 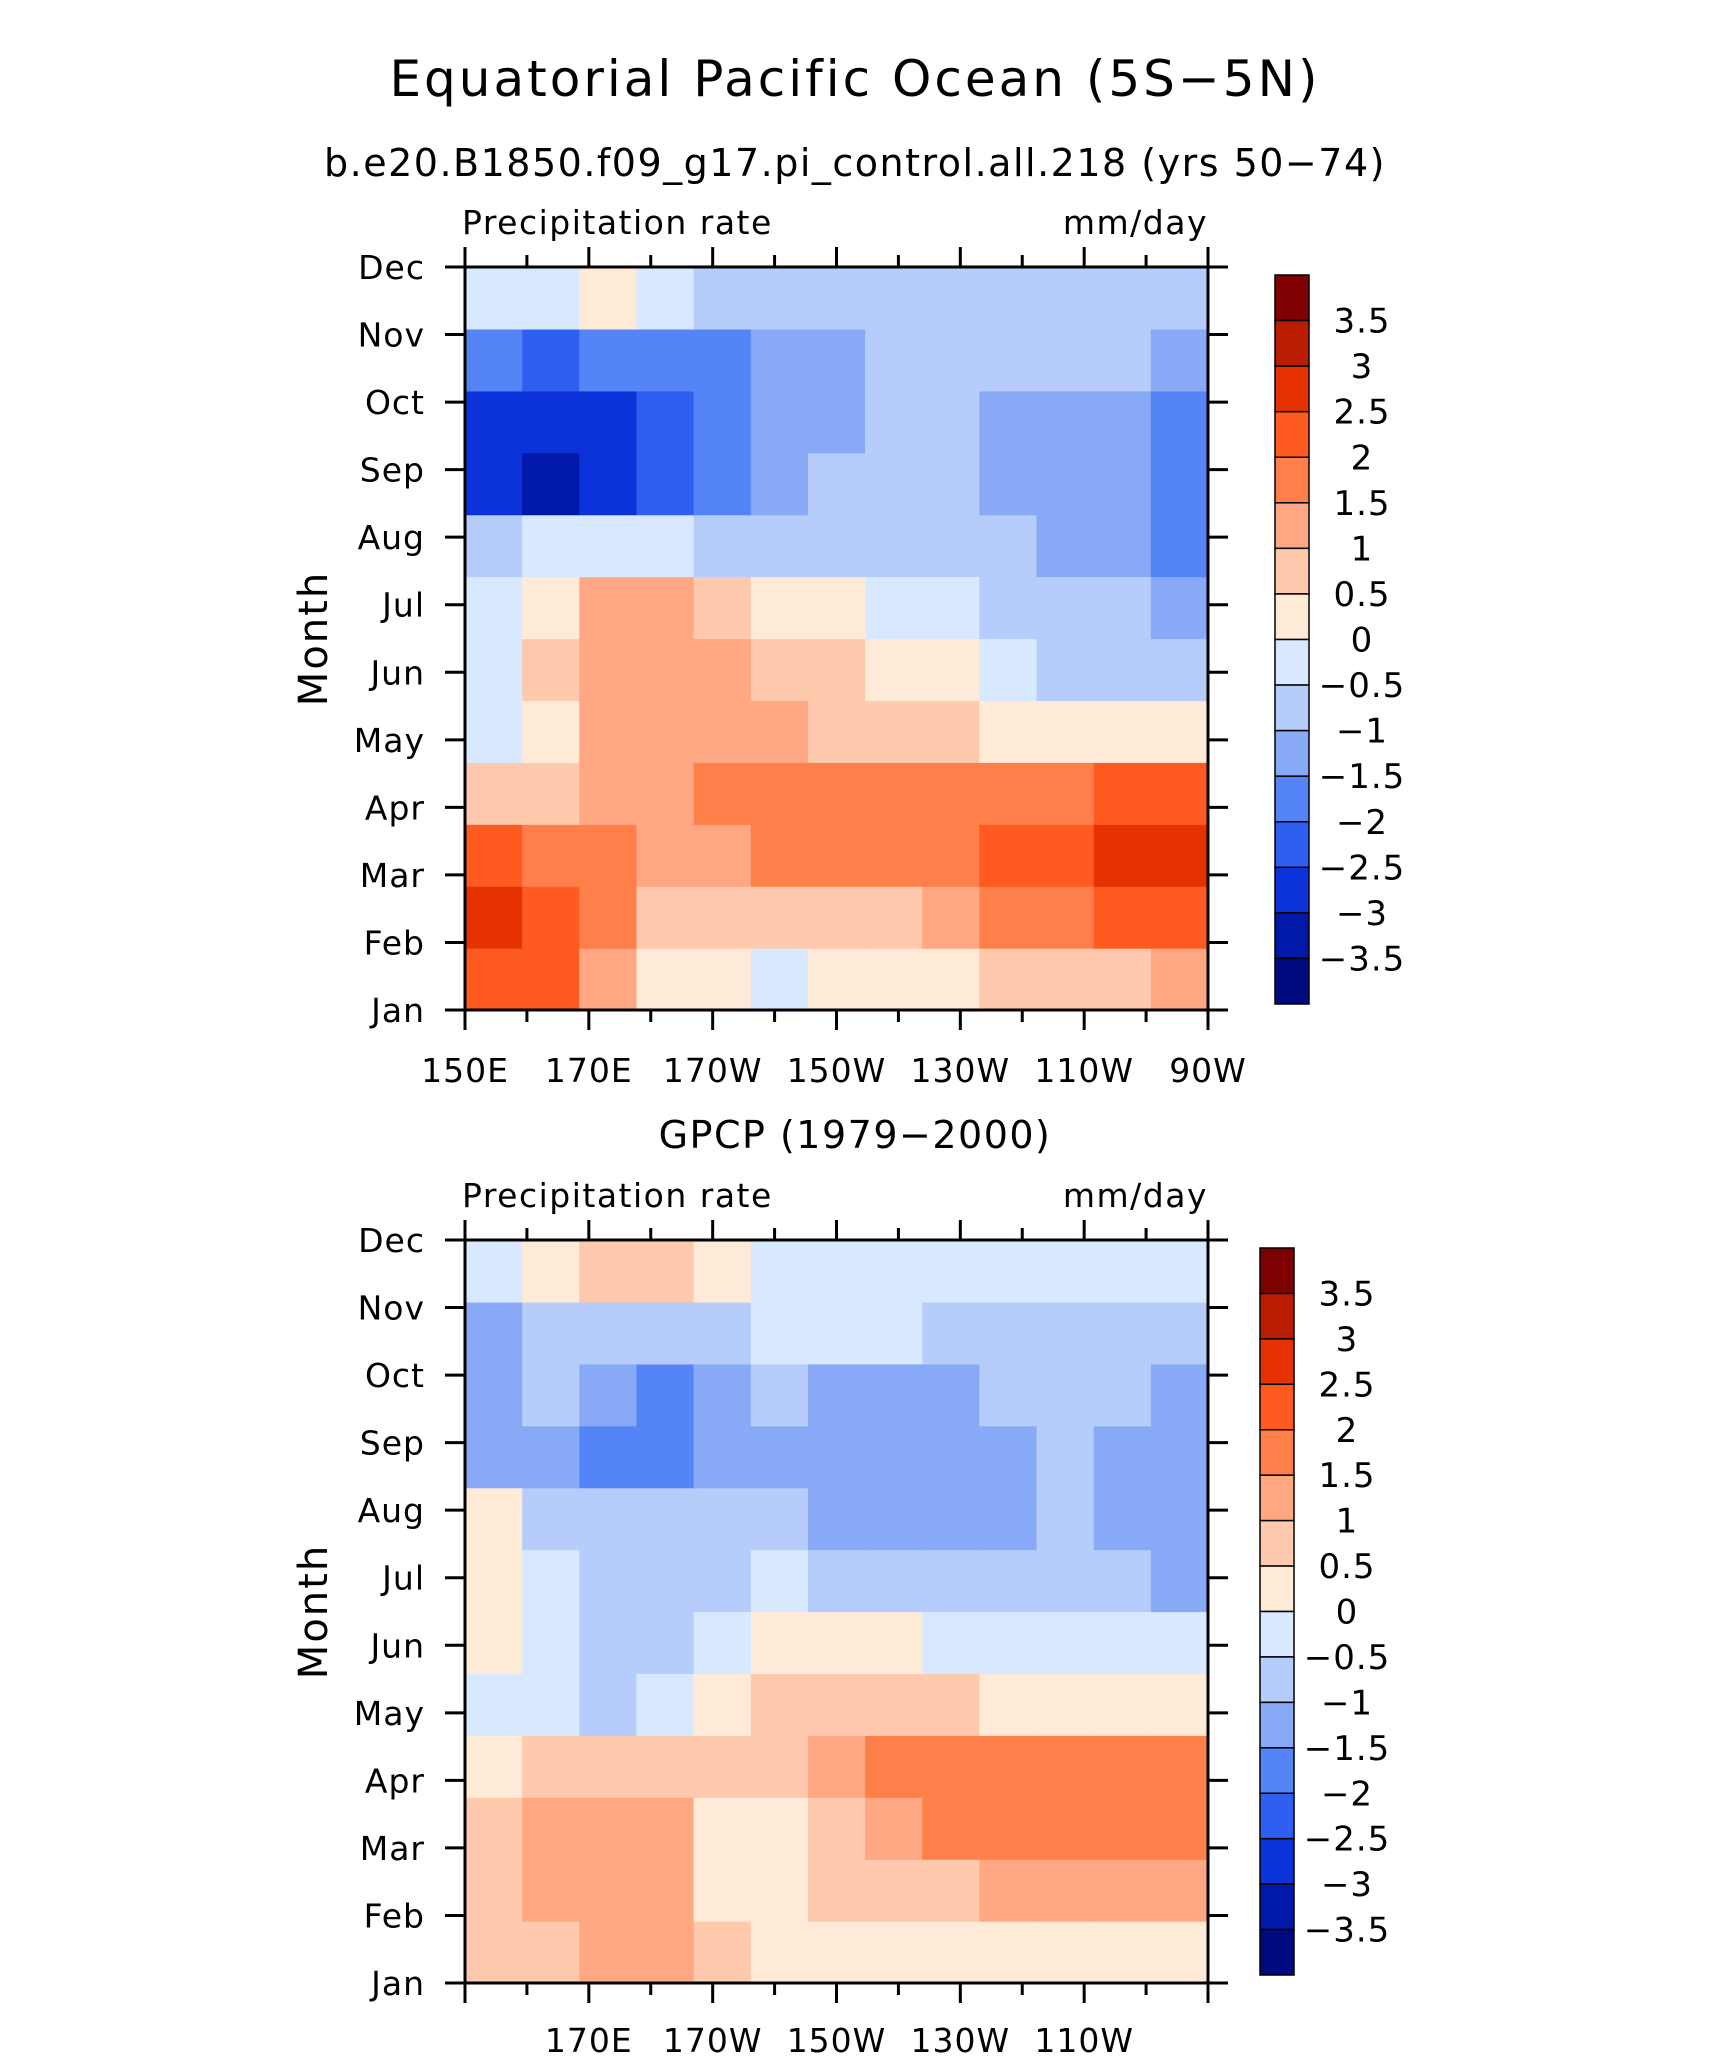 I want to click on y-tick-label: Jun, so click(x=396, y=672).